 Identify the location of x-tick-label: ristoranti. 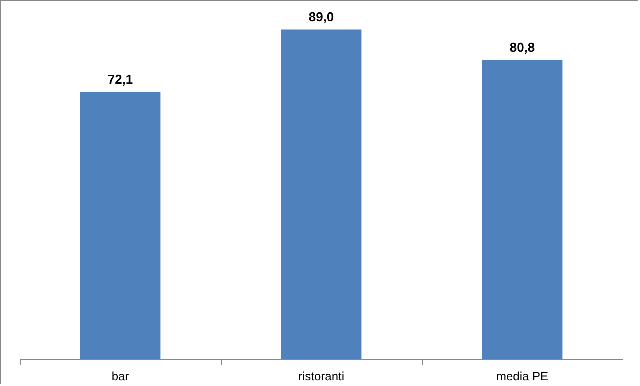
(321, 377).